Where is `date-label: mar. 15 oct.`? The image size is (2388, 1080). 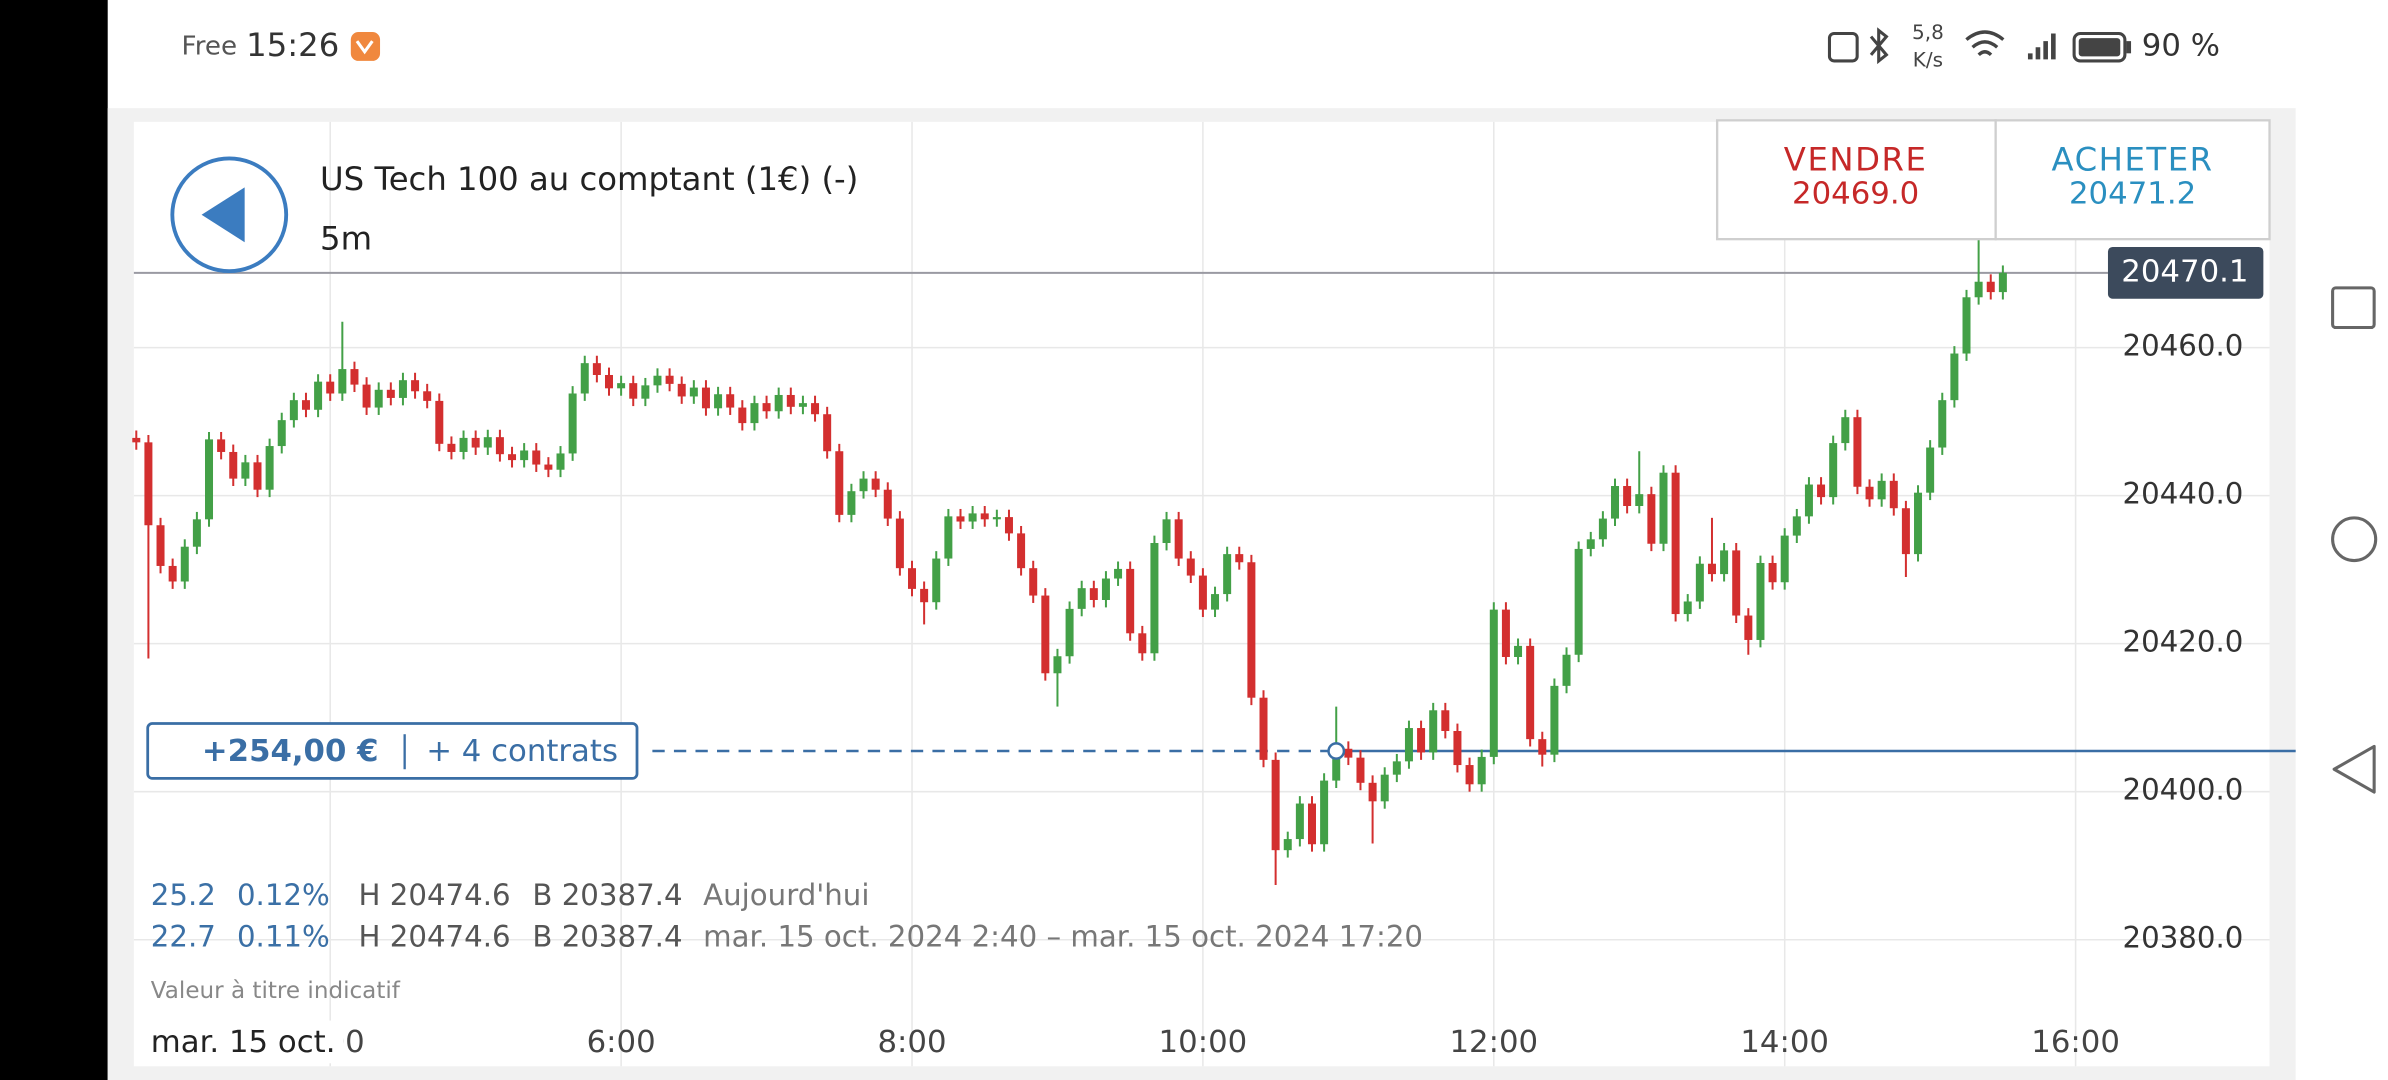 date-label: mar. 15 oct. is located at coordinates (243, 1042).